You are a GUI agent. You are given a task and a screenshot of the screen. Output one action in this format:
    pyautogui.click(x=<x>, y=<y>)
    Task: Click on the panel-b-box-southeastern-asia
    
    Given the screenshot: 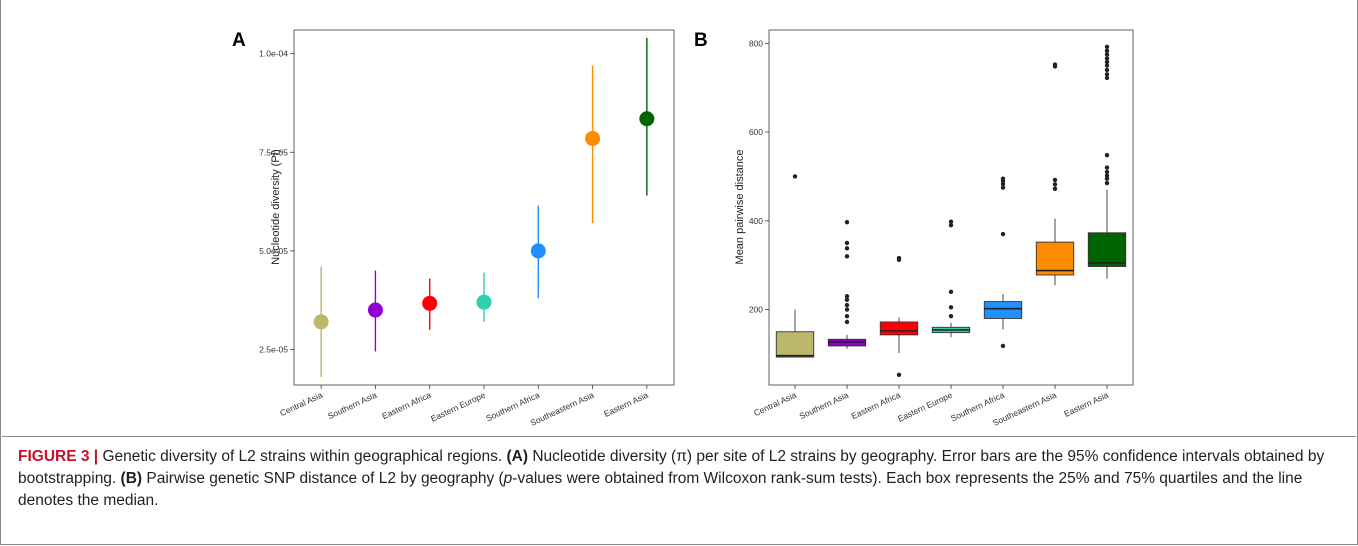 What is the action you would take?
    pyautogui.click(x=1055, y=258)
    